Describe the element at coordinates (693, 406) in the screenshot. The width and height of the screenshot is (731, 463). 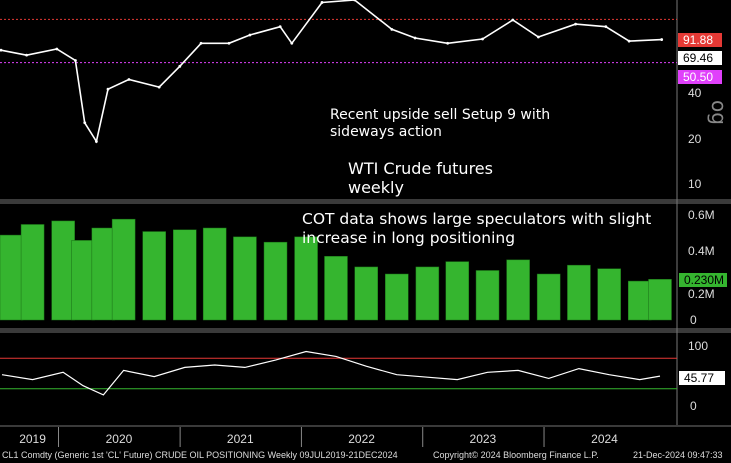
I see `osc-tick-0: 0` at that location.